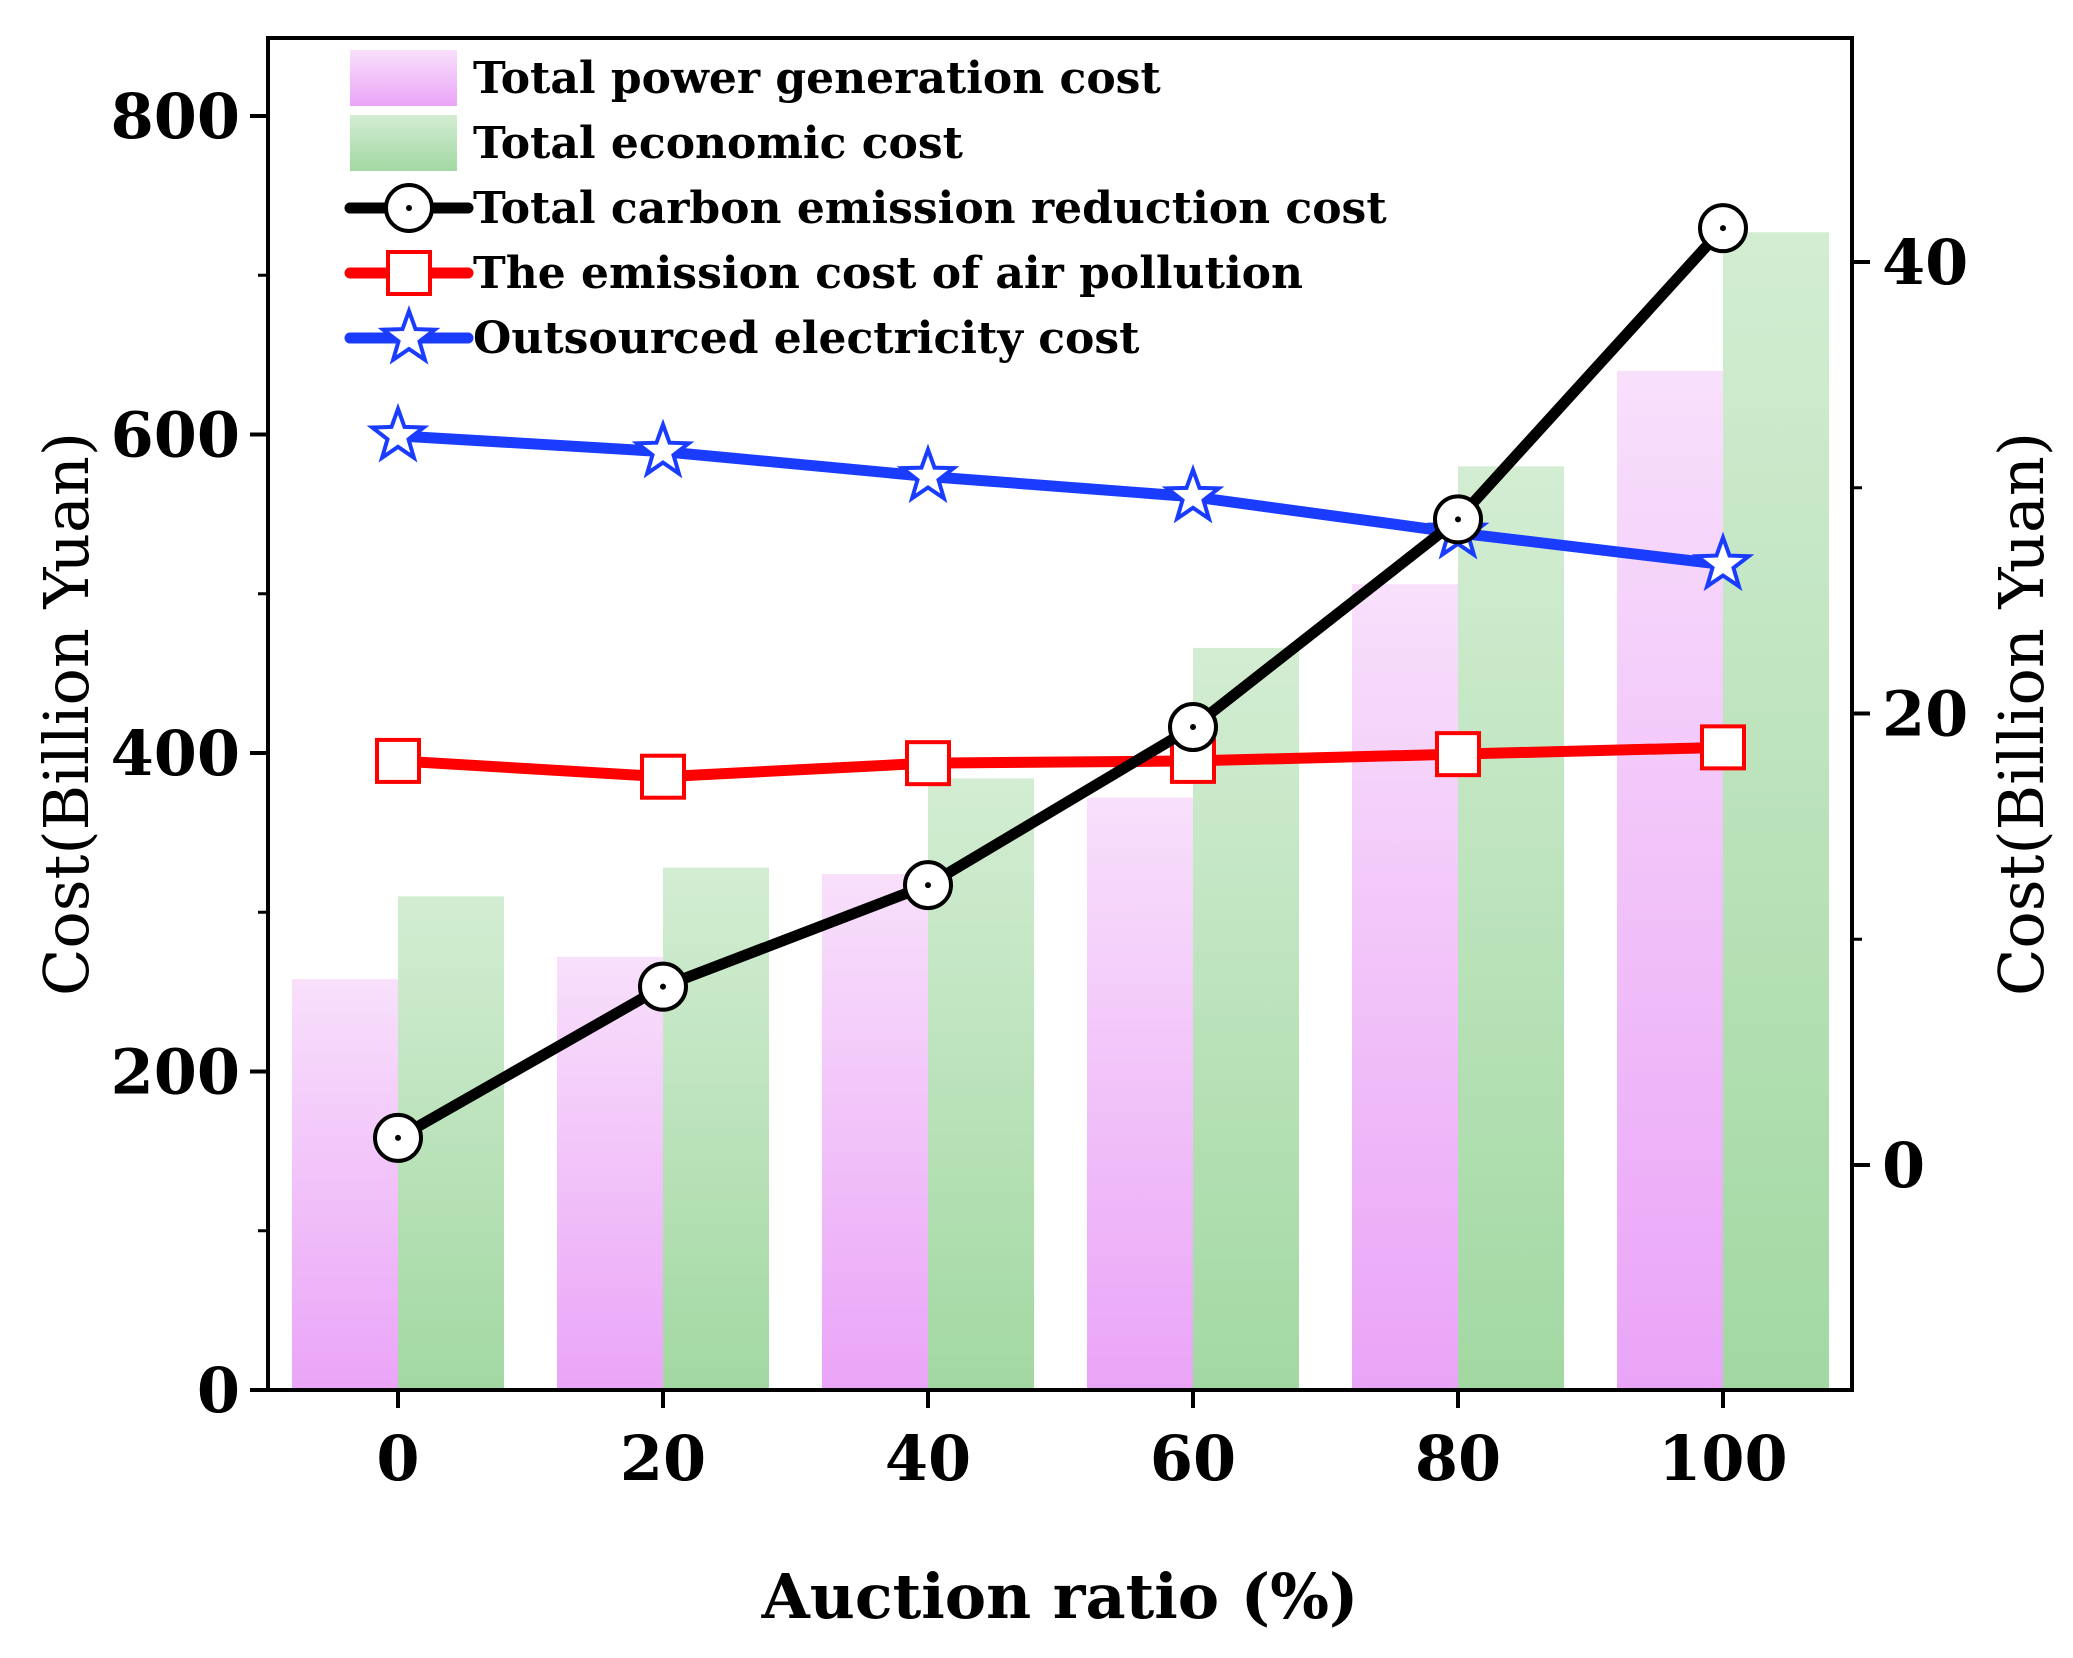  I want to click on x-axis-title: Auction ratio (%), so click(1060, 1596).